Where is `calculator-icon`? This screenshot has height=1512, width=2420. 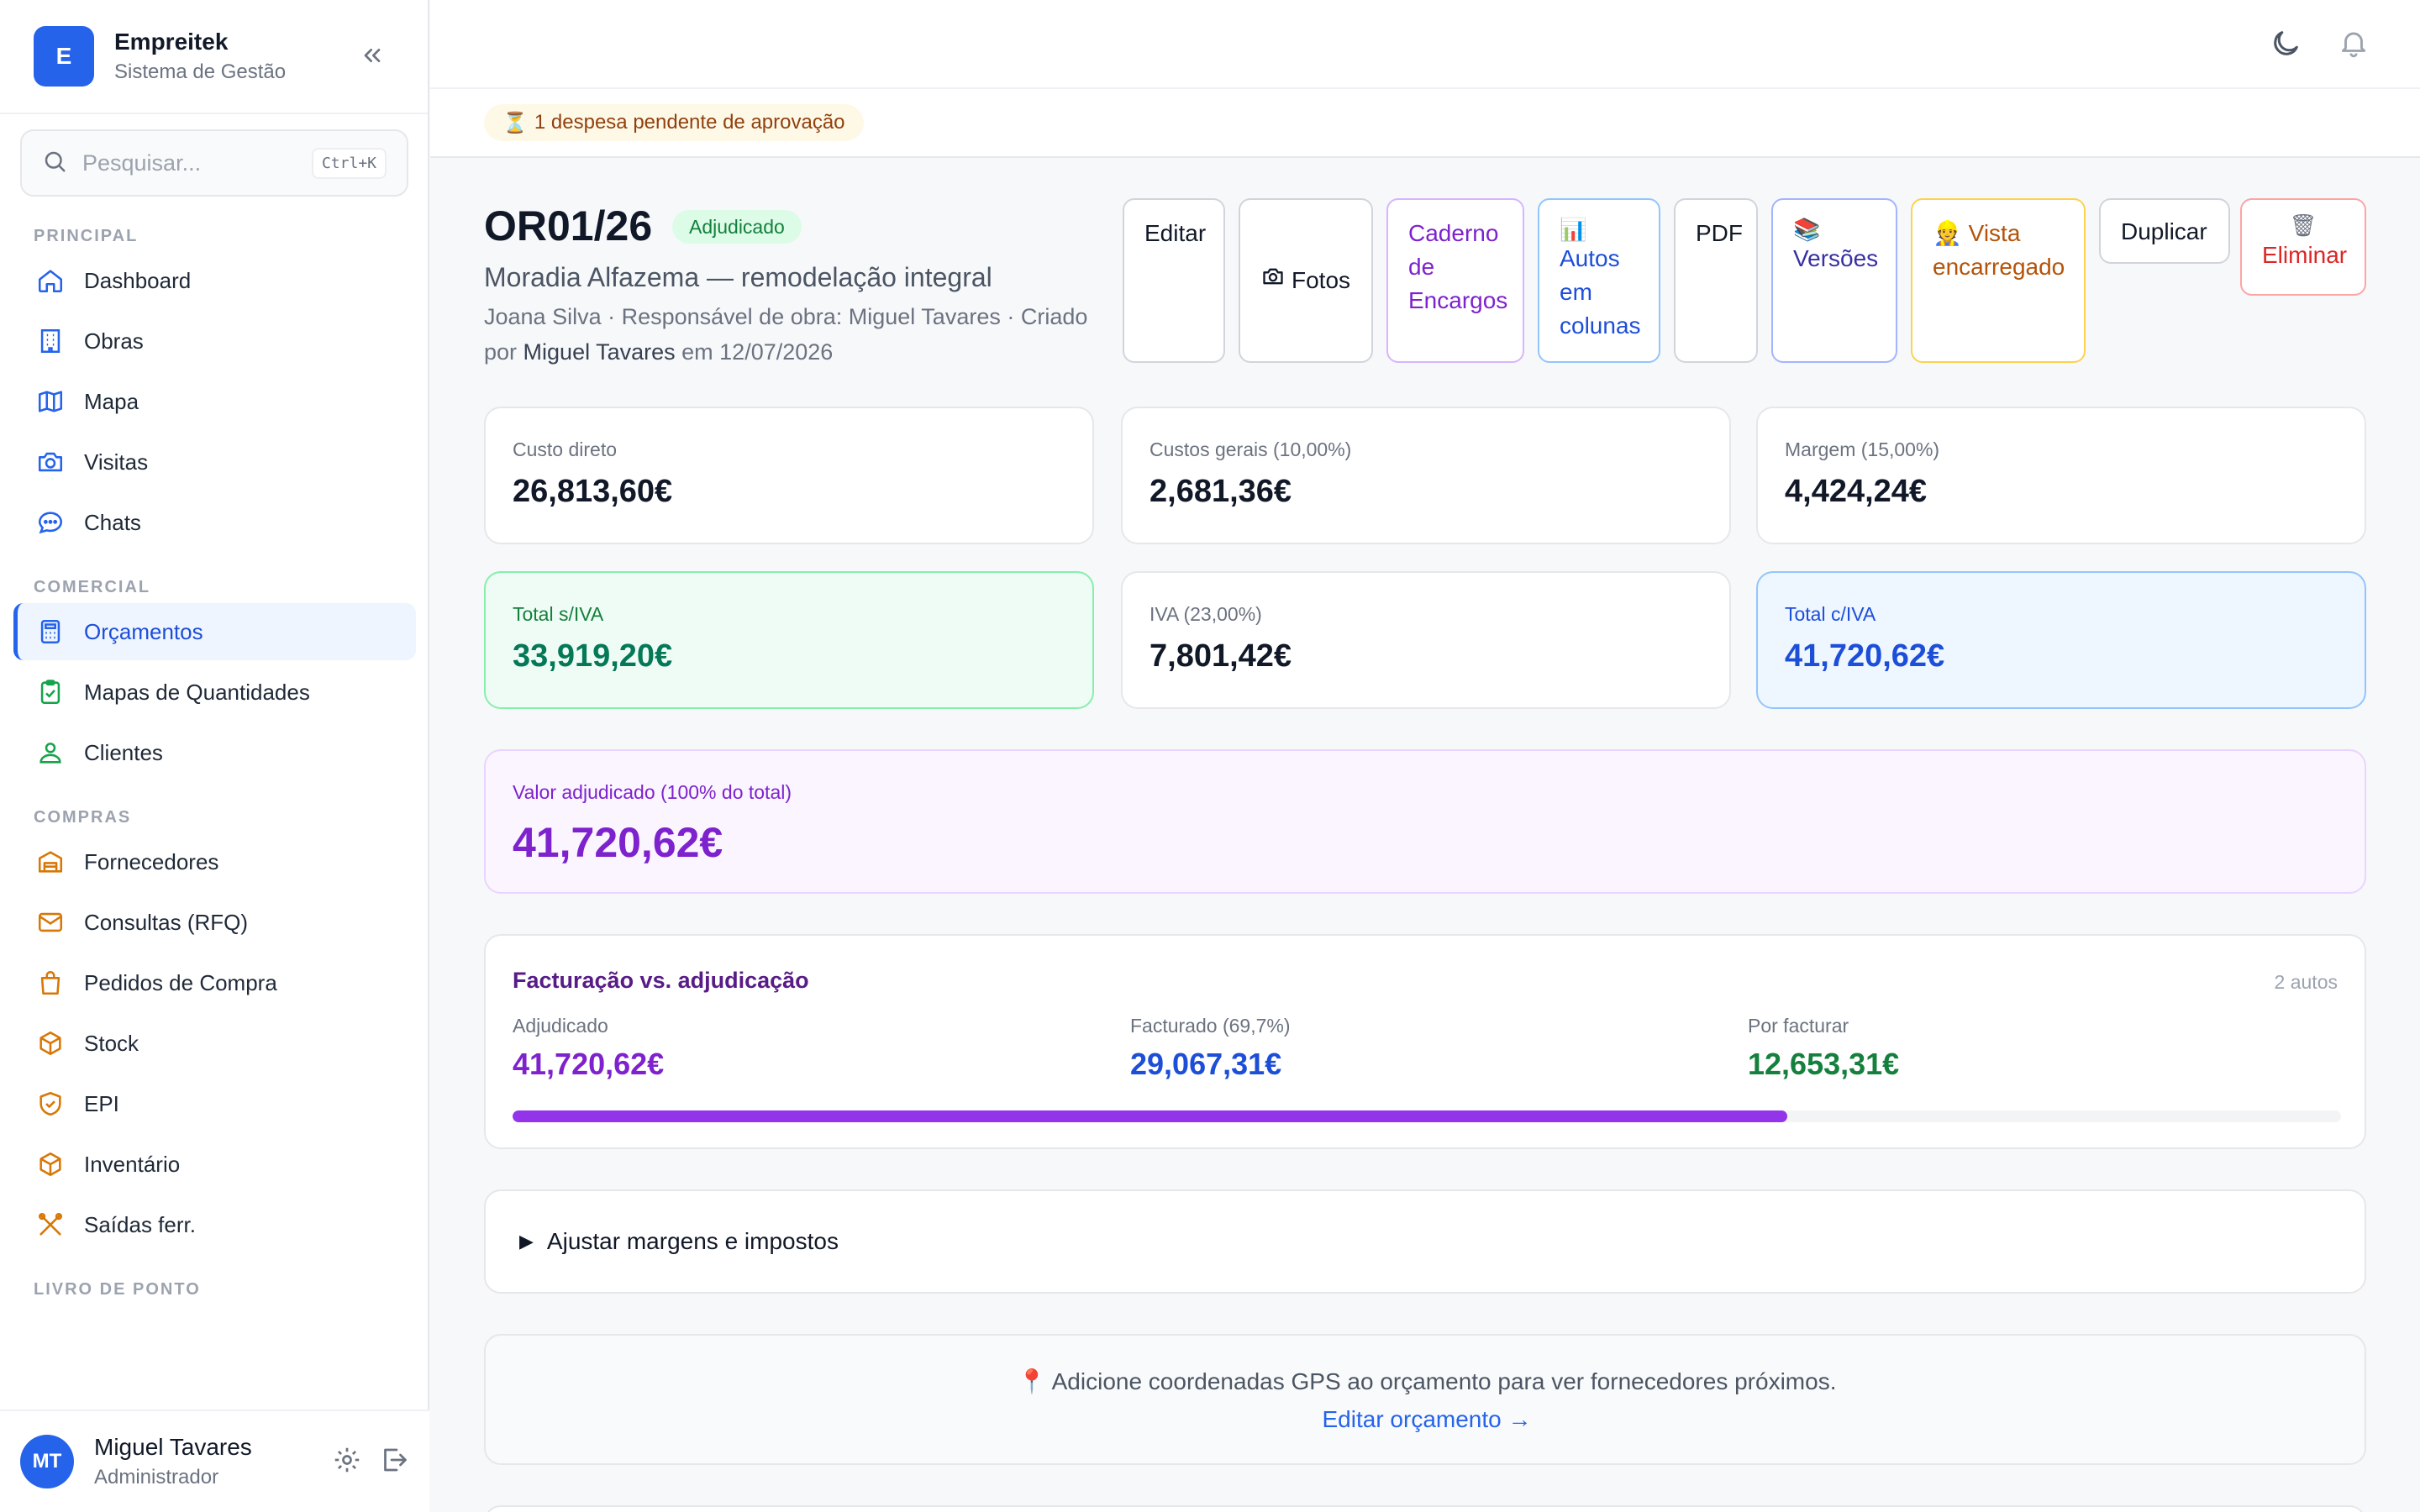
calculator-icon is located at coordinates (51, 631).